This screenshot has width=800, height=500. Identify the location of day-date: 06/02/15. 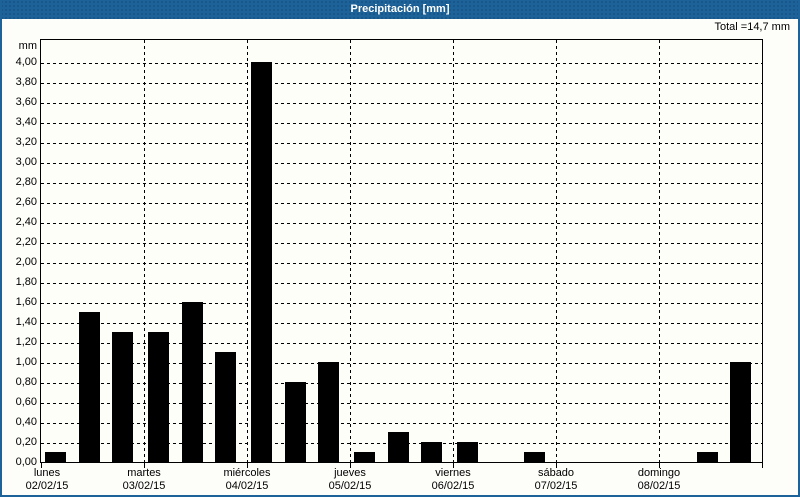
(453, 486).